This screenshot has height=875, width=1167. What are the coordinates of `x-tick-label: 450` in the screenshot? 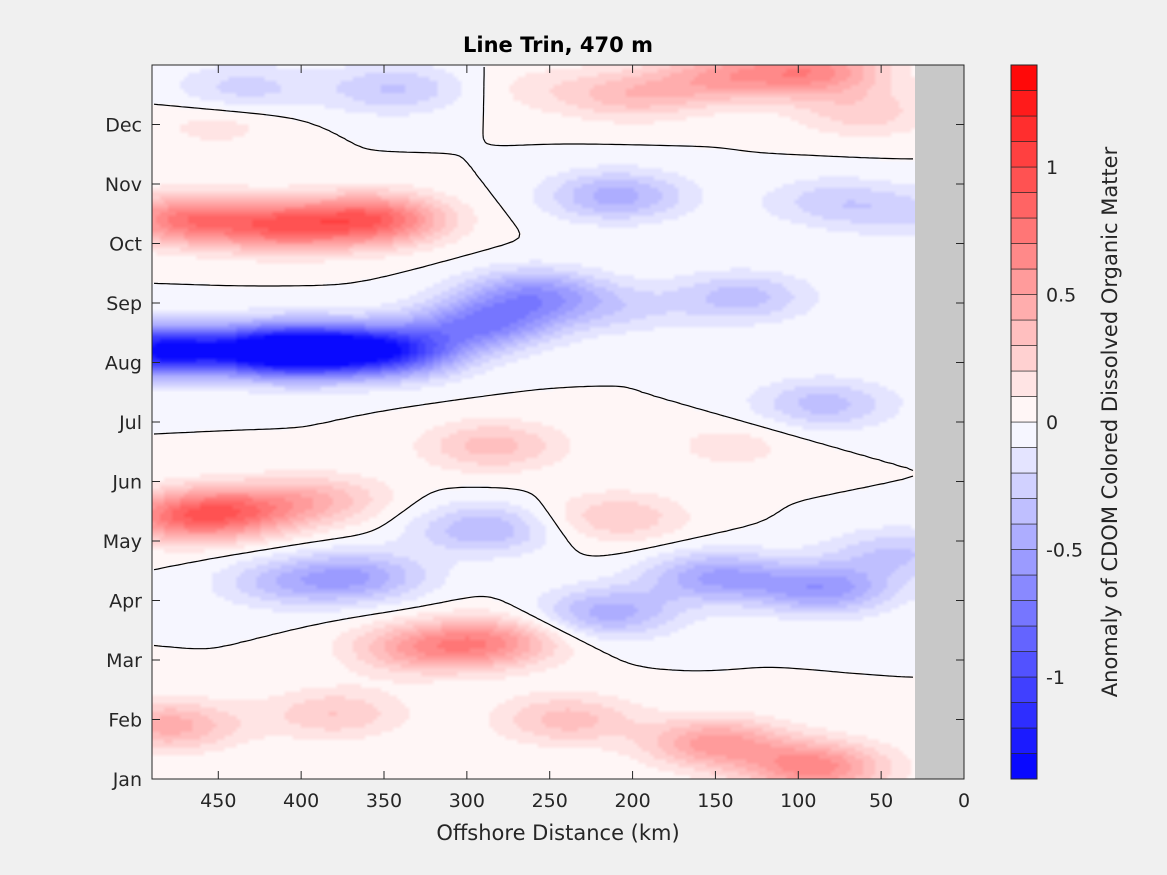 It's located at (218, 801).